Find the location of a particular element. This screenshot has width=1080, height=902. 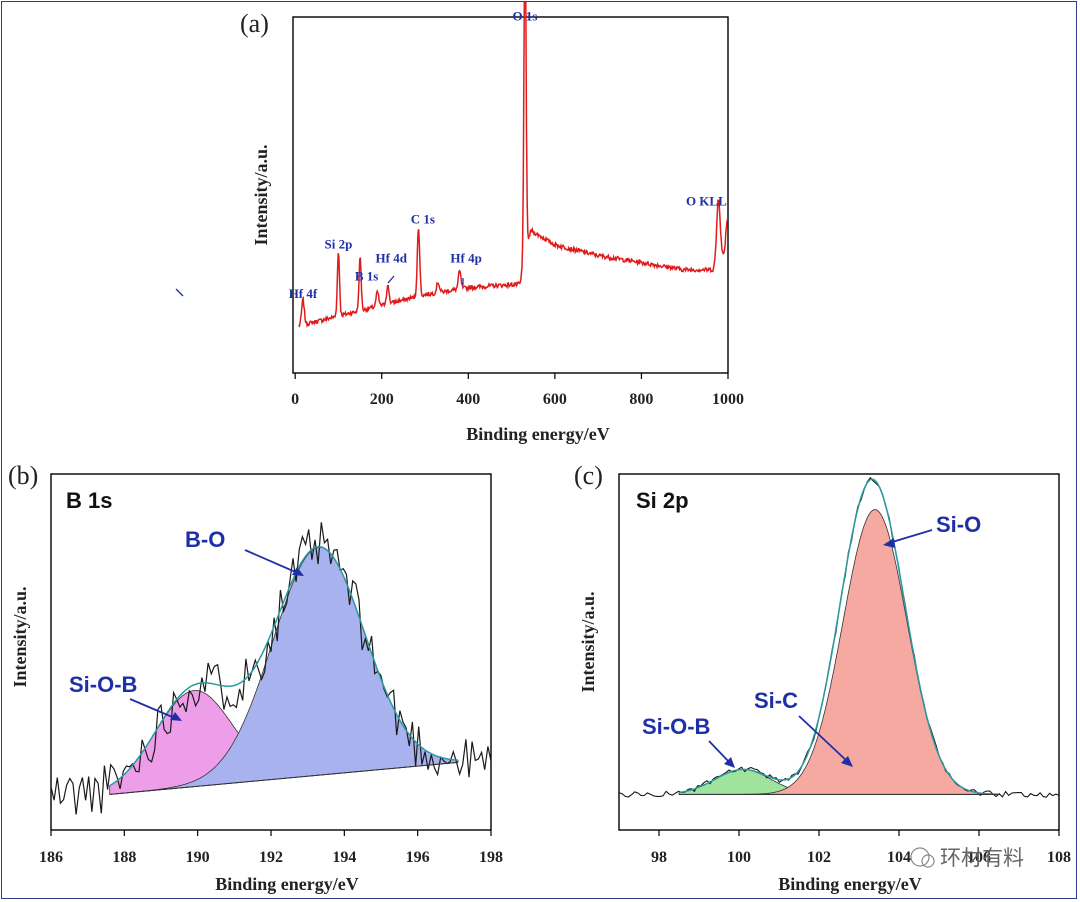

watermark-text: 环材有料 is located at coordinates (982, 858).